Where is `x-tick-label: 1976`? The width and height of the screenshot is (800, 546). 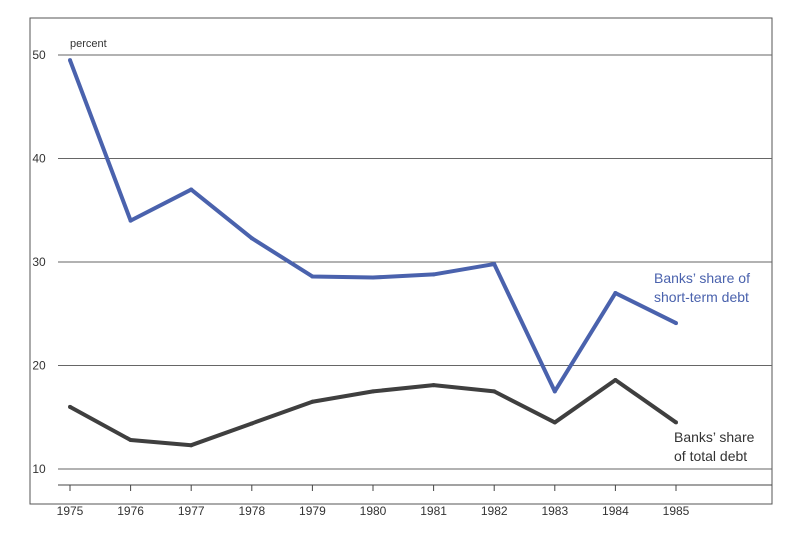 x-tick-label: 1976 is located at coordinates (130, 511).